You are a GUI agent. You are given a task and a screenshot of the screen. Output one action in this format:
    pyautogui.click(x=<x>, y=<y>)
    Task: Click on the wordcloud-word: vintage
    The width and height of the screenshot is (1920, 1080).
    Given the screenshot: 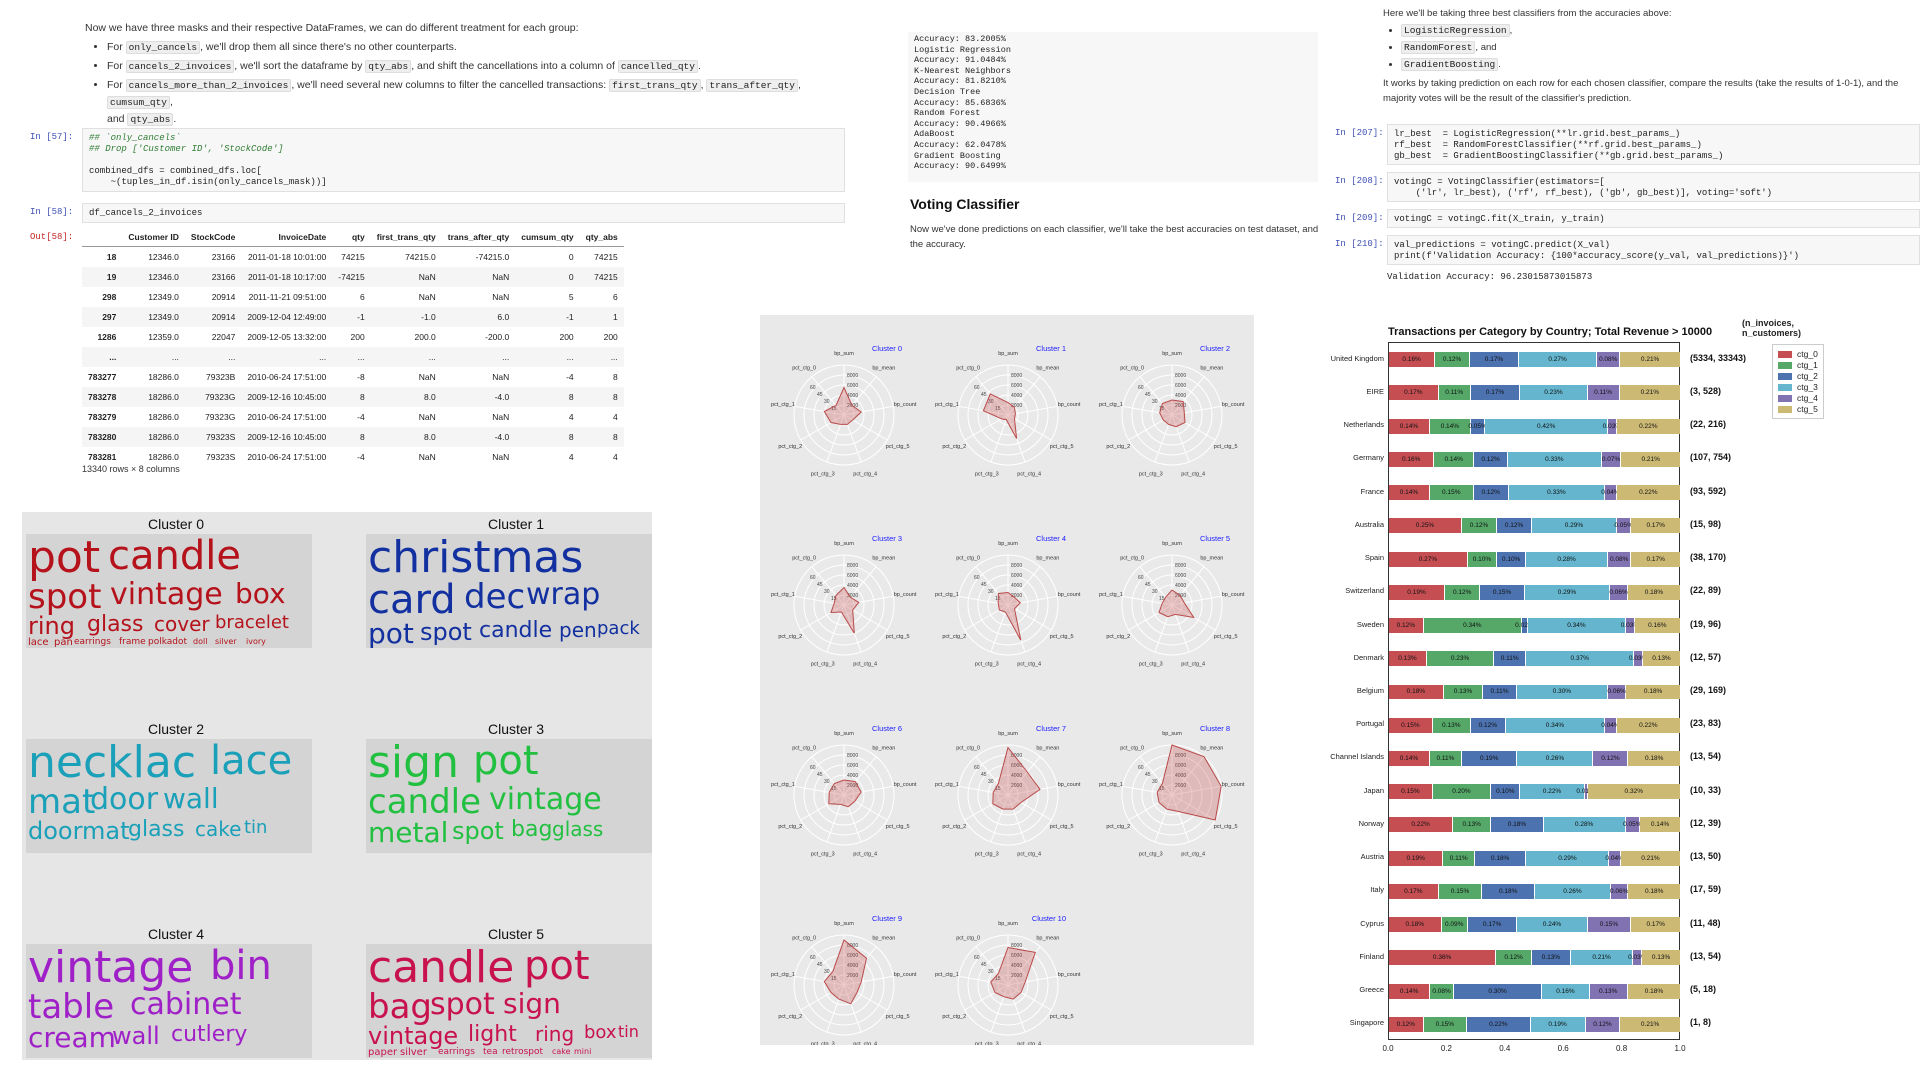 What is the action you would take?
    pyautogui.click(x=111, y=968)
    